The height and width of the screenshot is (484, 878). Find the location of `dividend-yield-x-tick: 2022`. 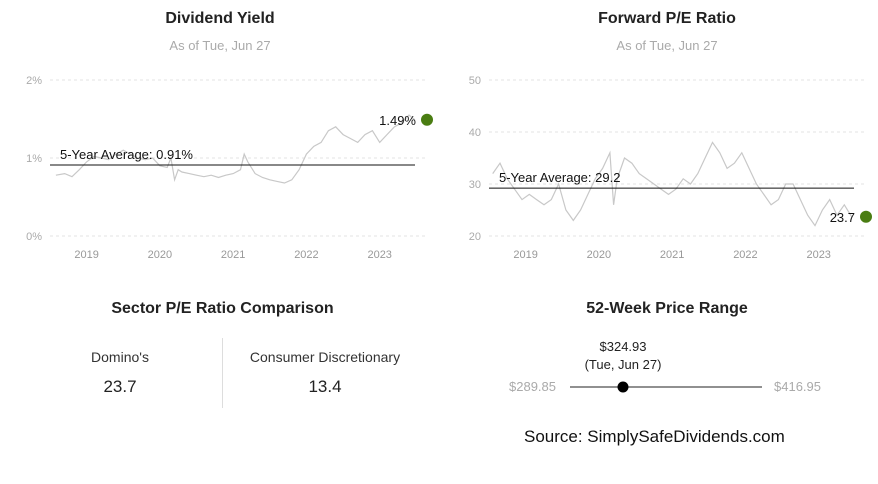

dividend-yield-x-tick: 2022 is located at coordinates (306, 255).